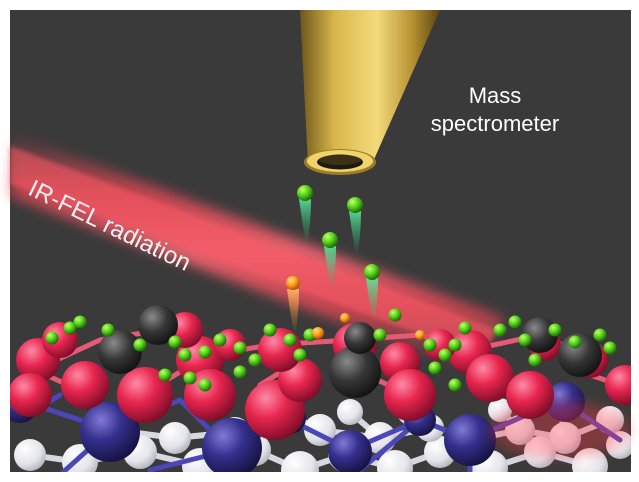 The width and height of the screenshot is (639, 482). What do you see at coordinates (370, 92) in the screenshot?
I see `mass-spectrometer-nozzle` at bounding box center [370, 92].